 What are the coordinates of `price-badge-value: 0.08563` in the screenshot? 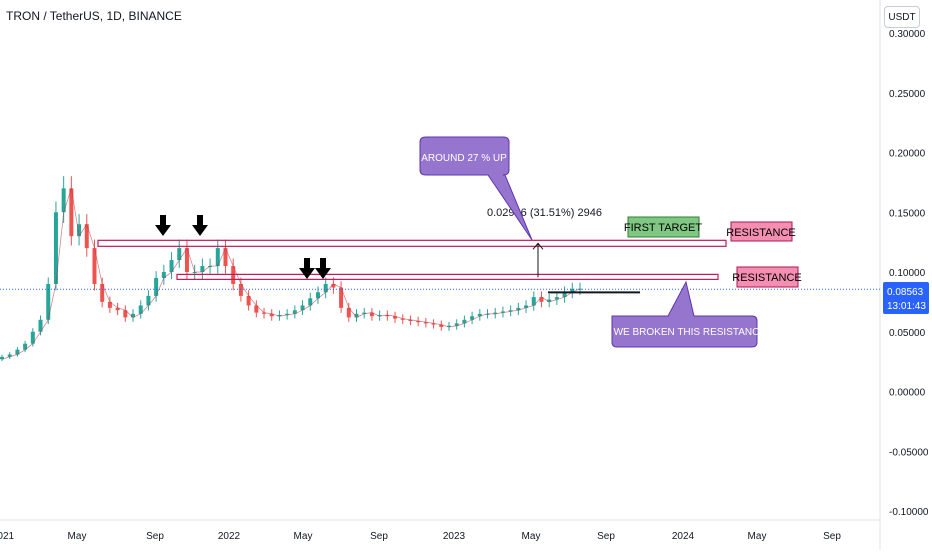 It's located at (905, 292).